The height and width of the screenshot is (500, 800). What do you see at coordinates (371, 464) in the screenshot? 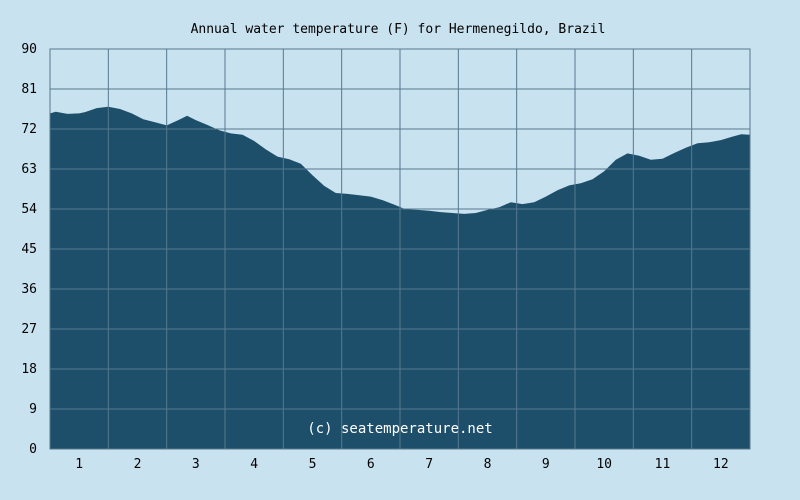
I see `x-tick-label: 6` at bounding box center [371, 464].